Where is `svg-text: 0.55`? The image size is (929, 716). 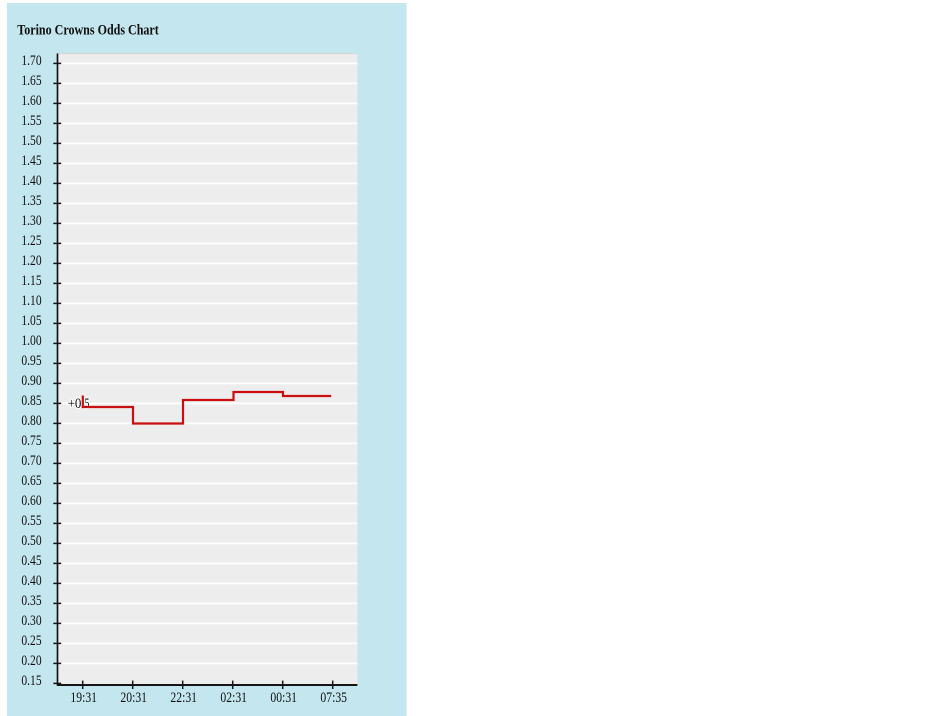 svg-text: 0.55 is located at coordinates (31, 521).